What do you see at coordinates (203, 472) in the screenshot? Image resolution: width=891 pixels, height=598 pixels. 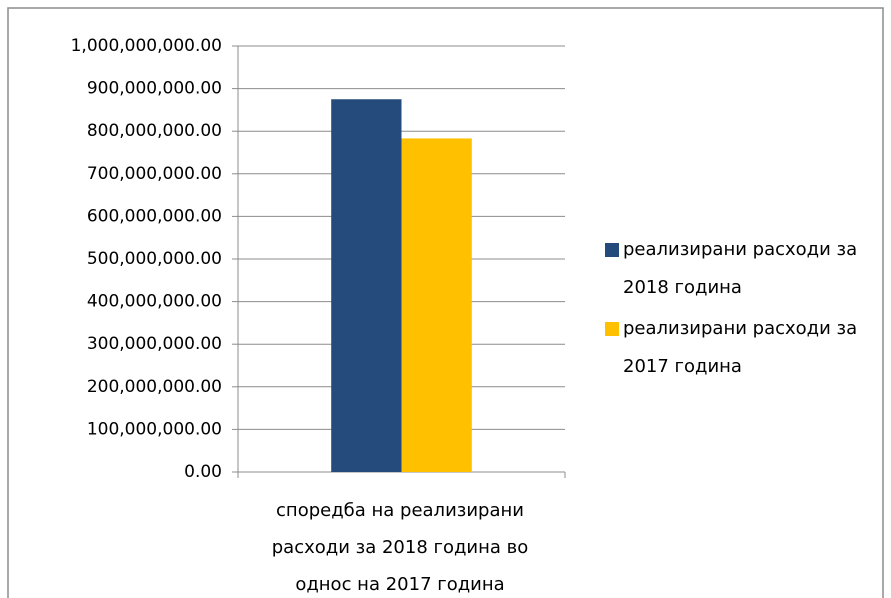 I see `y-tick-label: 0.00` at bounding box center [203, 472].